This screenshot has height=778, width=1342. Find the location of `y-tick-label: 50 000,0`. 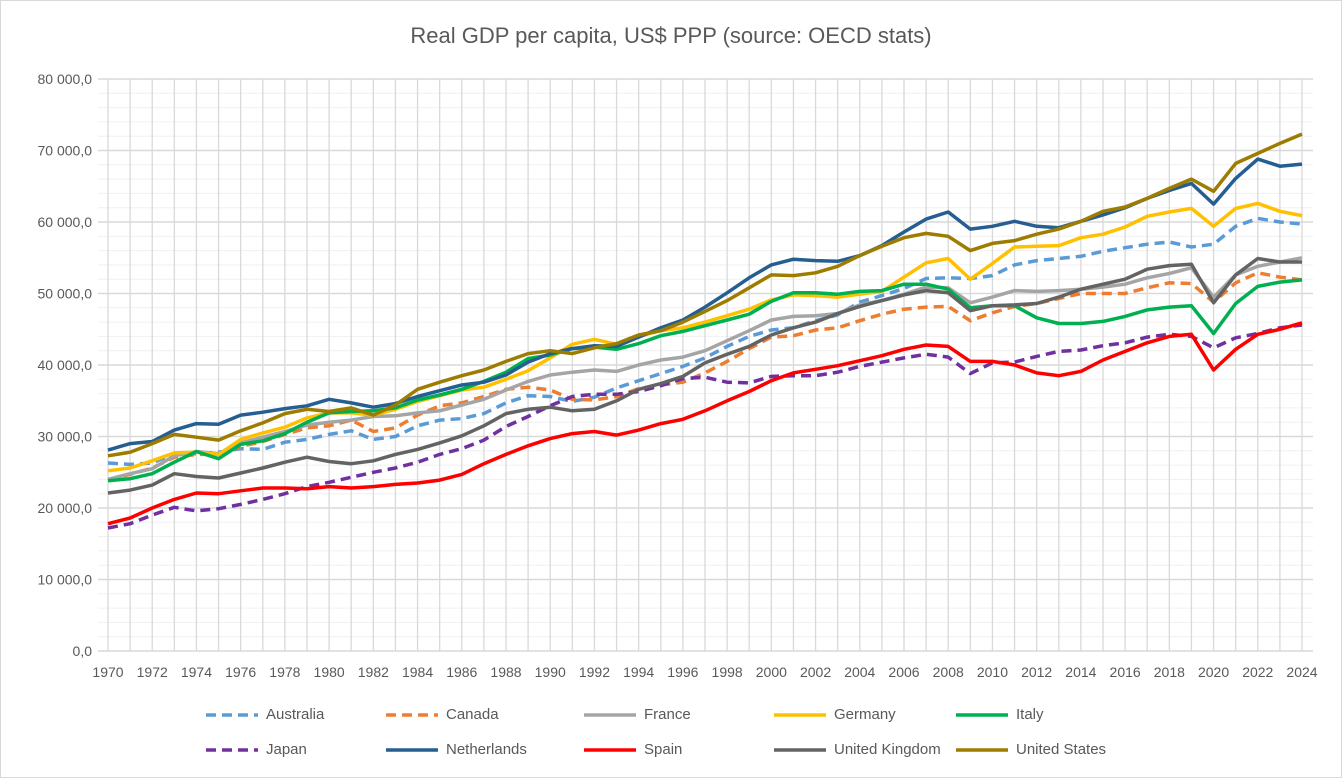

y-tick-label: 50 000,0 is located at coordinates (65, 294).